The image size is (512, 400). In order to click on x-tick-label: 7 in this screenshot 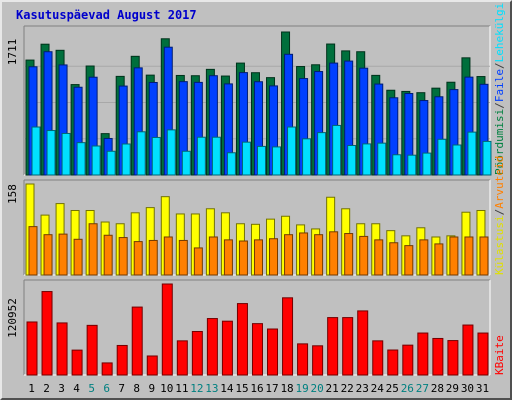, I will do `click(121, 388)`.